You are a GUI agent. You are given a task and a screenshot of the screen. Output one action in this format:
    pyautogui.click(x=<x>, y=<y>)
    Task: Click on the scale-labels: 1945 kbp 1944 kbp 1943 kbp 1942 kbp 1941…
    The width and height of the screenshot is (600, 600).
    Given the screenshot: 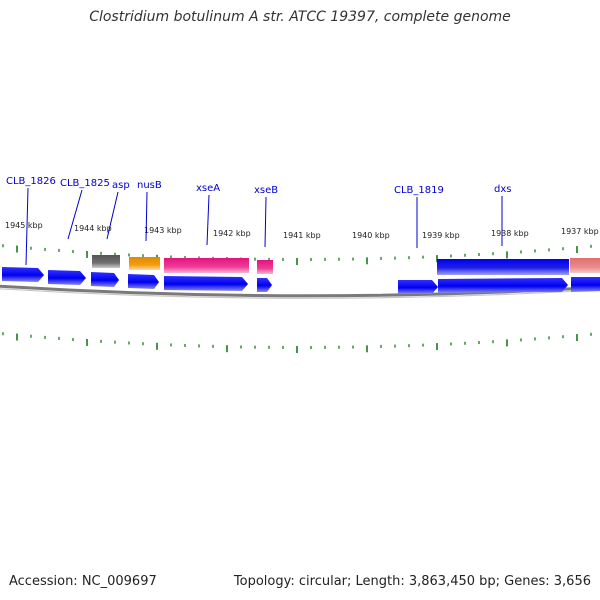 What is the action you would take?
    pyautogui.click(x=302, y=230)
    